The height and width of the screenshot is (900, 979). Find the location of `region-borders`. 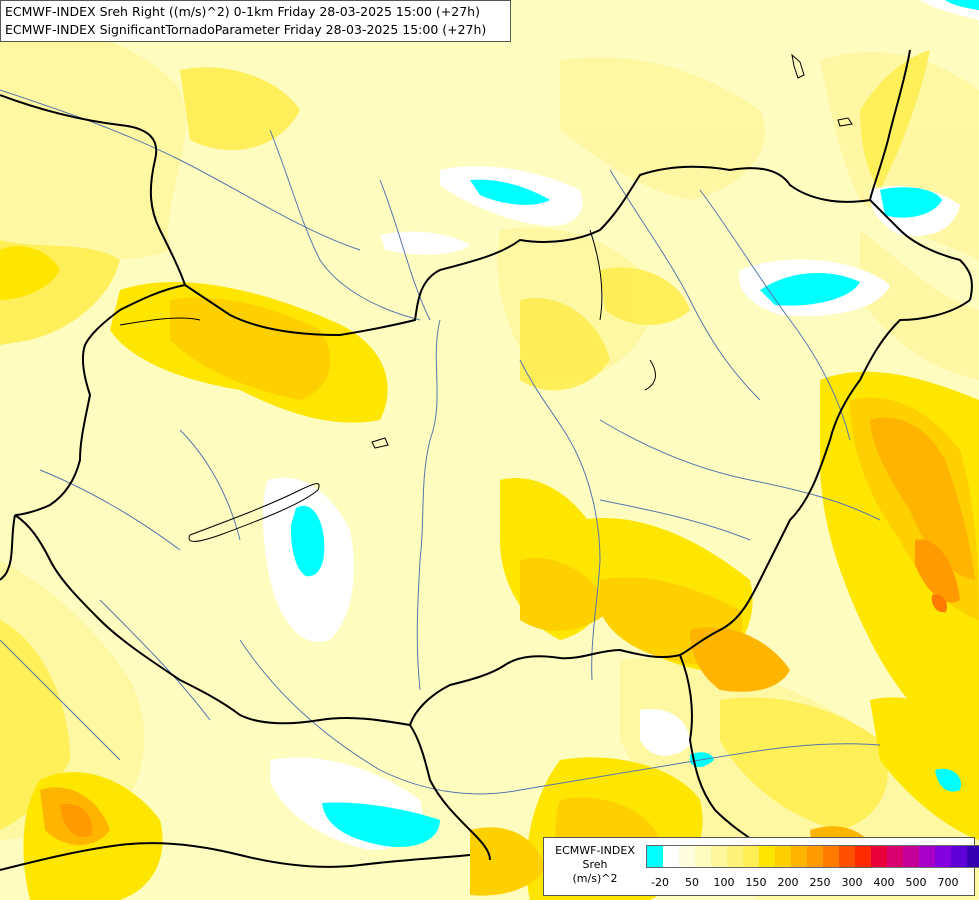

region-borders is located at coordinates (387, 310).